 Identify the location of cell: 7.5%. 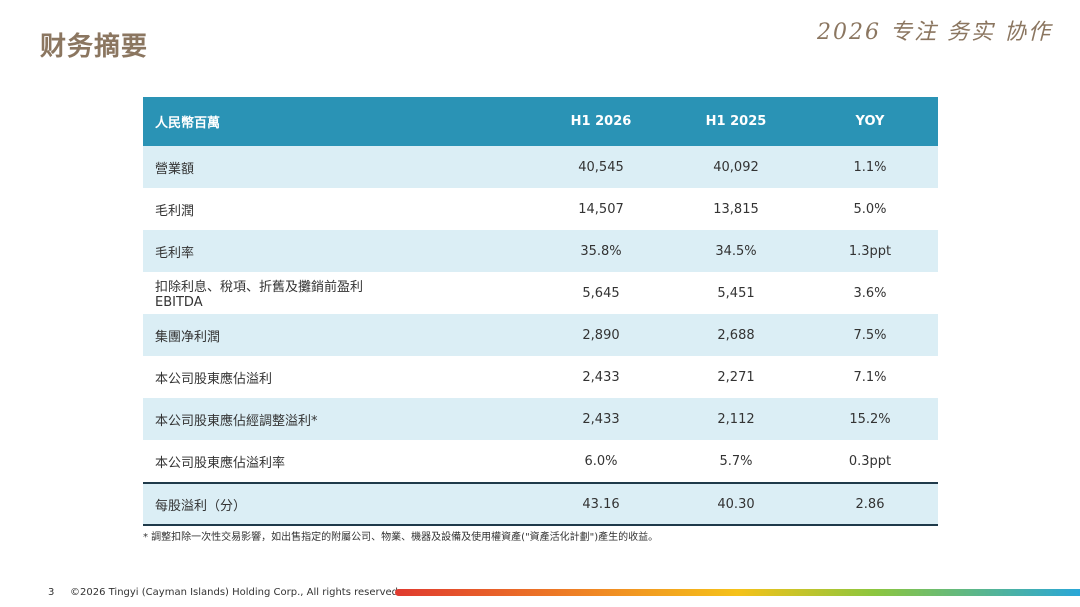
(870, 335).